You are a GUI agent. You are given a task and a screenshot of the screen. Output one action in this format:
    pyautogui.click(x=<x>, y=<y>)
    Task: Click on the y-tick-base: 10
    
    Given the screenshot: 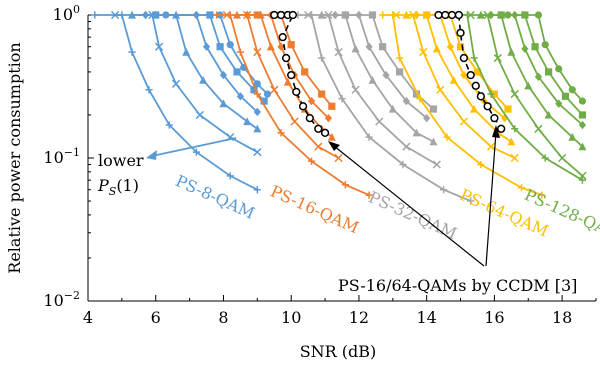 What is the action you would take?
    pyautogui.click(x=63, y=14)
    